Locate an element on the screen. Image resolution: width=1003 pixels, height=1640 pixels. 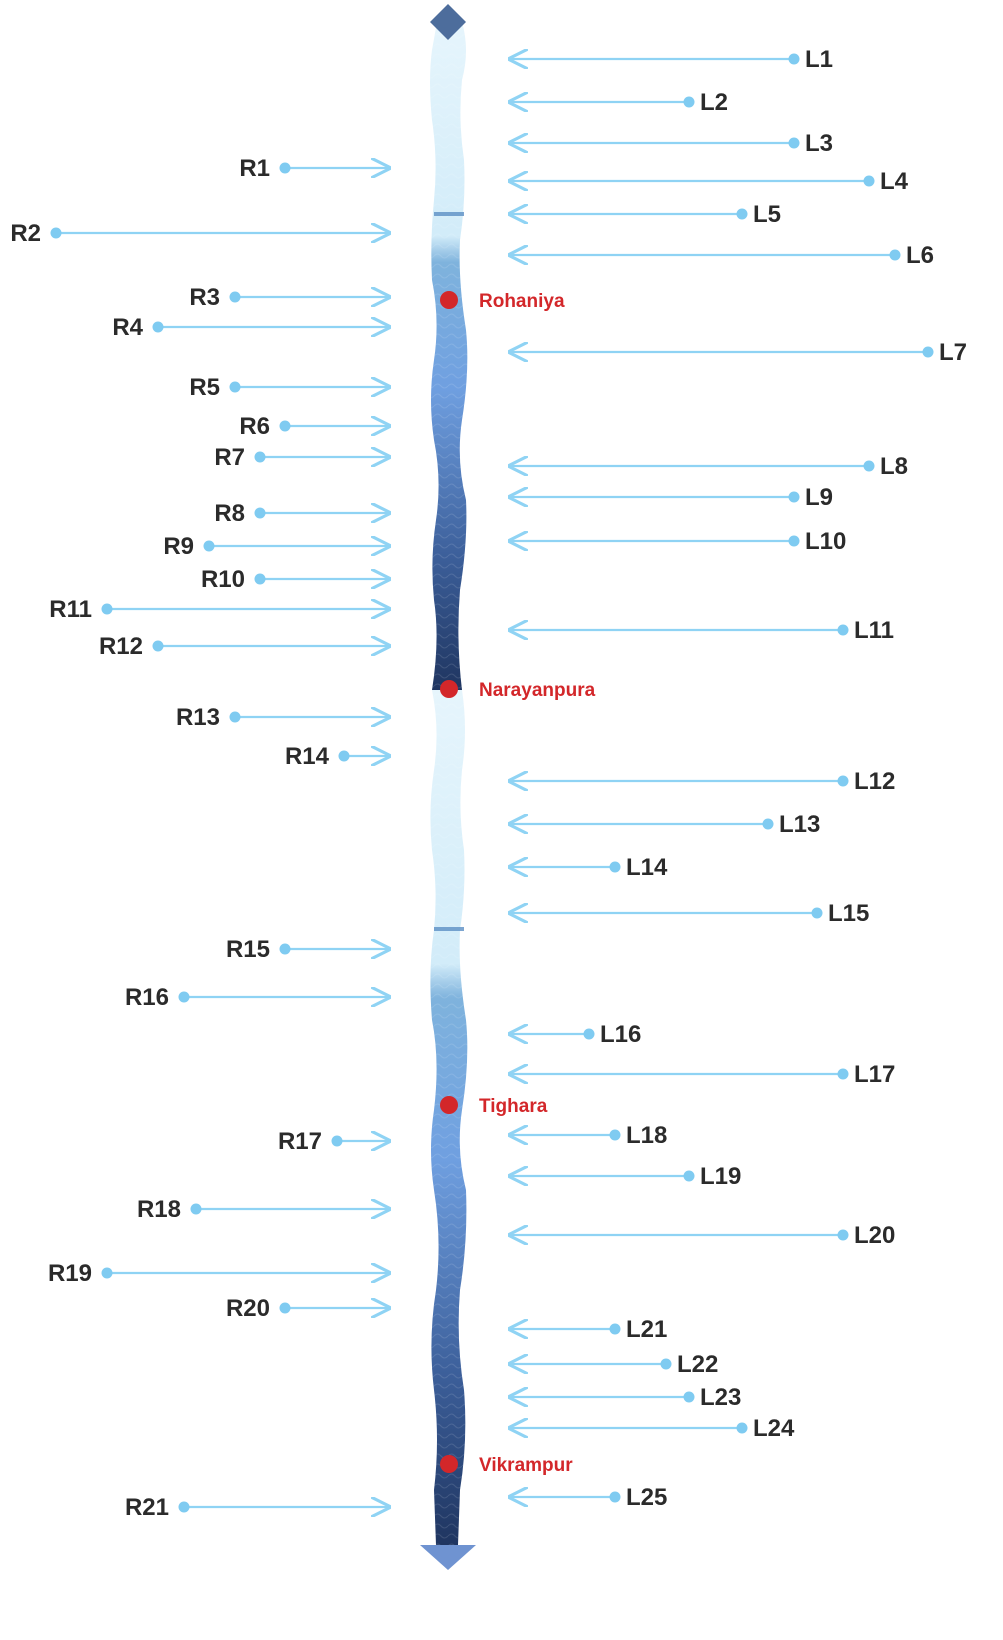
river-source-diamond-icon is located at coordinates (448, 22).